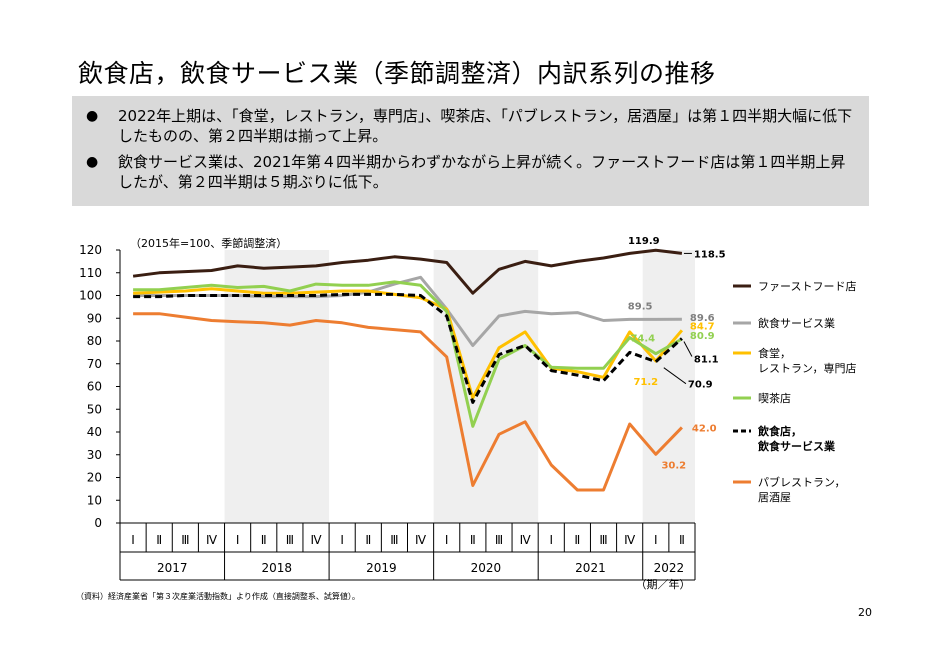 This screenshot has height=665, width=941. I want to click on data-label: 89.5, so click(640, 306).